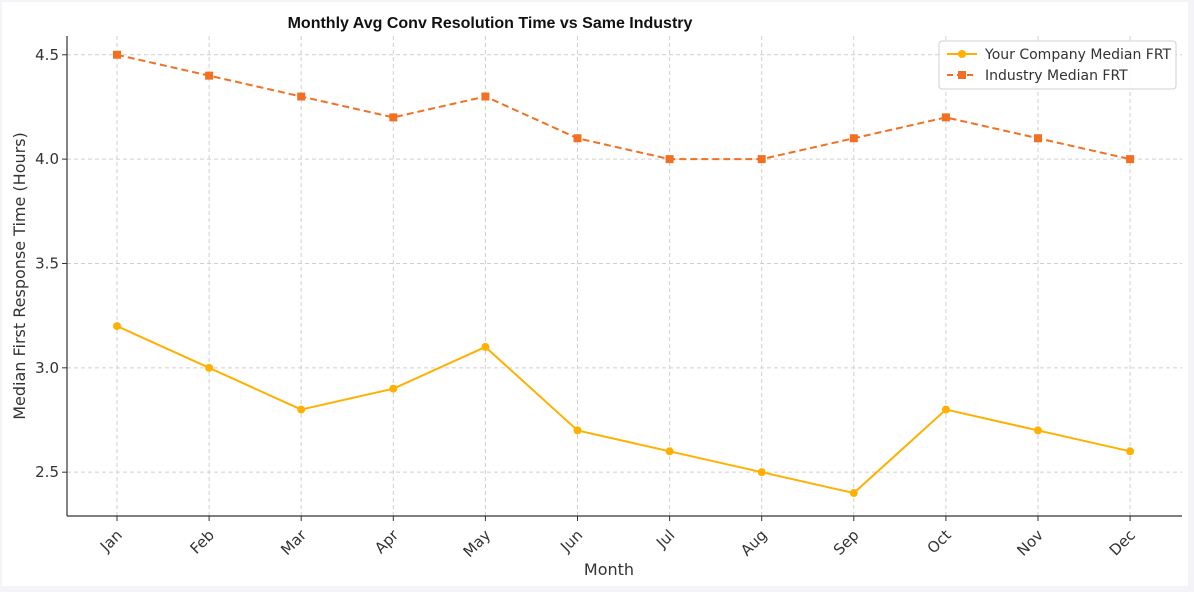  What do you see at coordinates (47, 263) in the screenshot?
I see `y-tick-label: 3.5` at bounding box center [47, 263].